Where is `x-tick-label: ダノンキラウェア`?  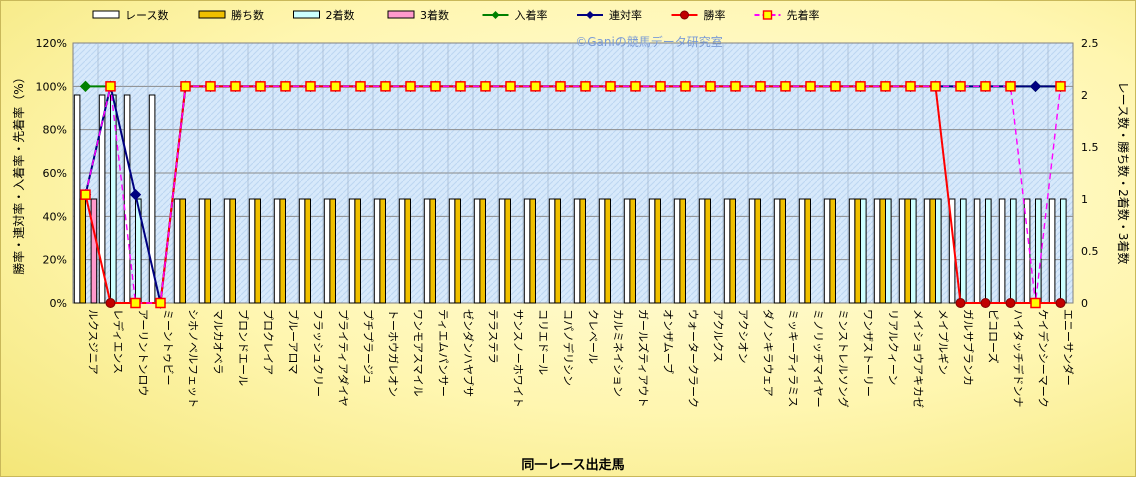
x-tick-label: ダノンキラウェア is located at coordinates (769, 353).